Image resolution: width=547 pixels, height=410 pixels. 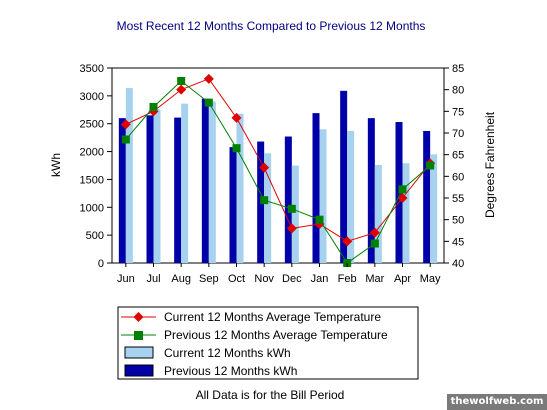 I want to click on y-axis-label: kWh, so click(x=56, y=165).